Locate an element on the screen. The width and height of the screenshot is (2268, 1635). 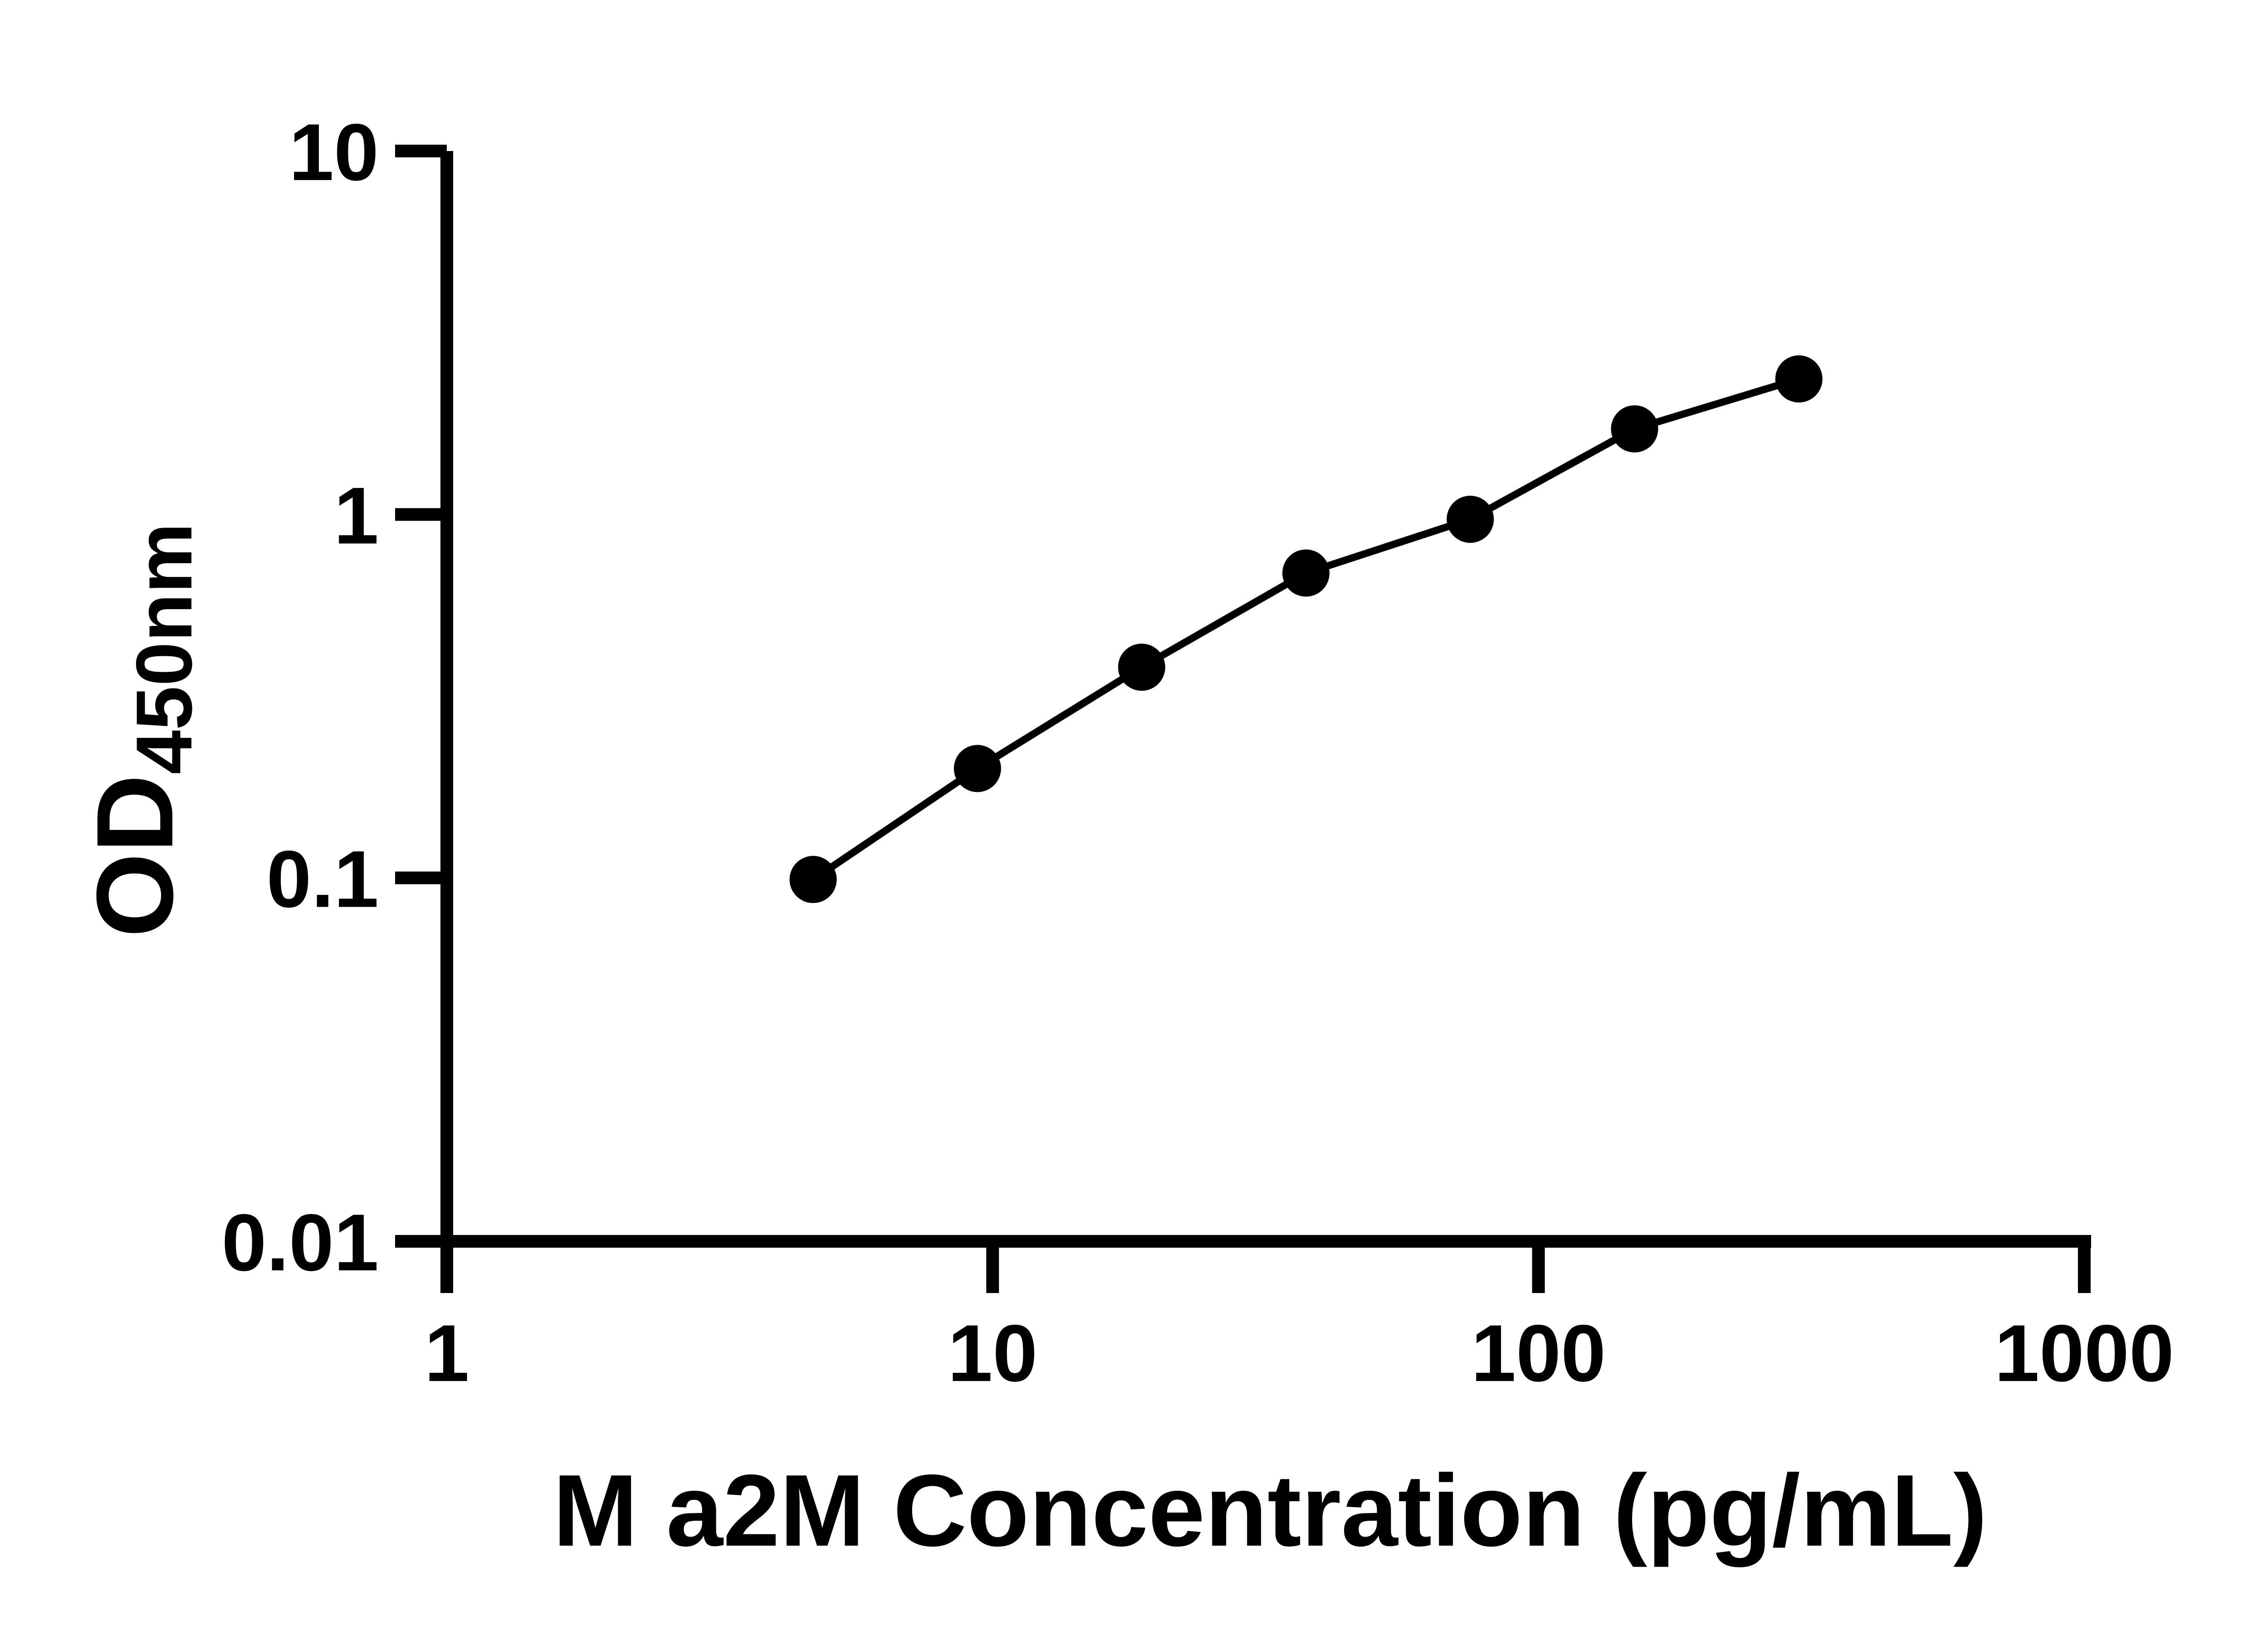
curve-line is located at coordinates (1306, 629).